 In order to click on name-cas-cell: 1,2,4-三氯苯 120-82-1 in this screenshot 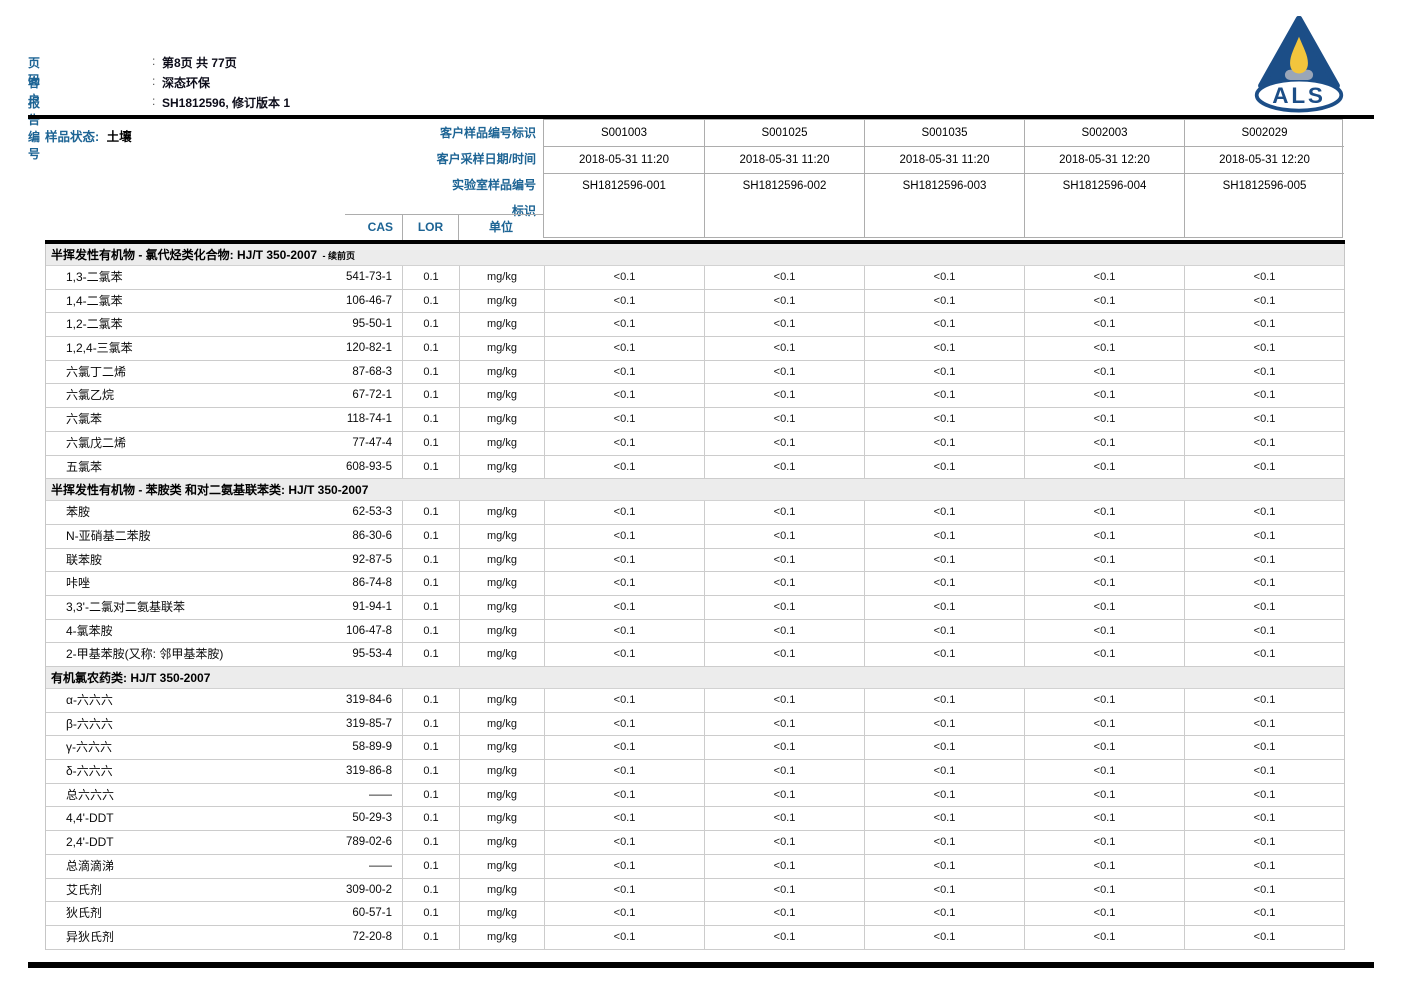, I will do `click(224, 348)`.